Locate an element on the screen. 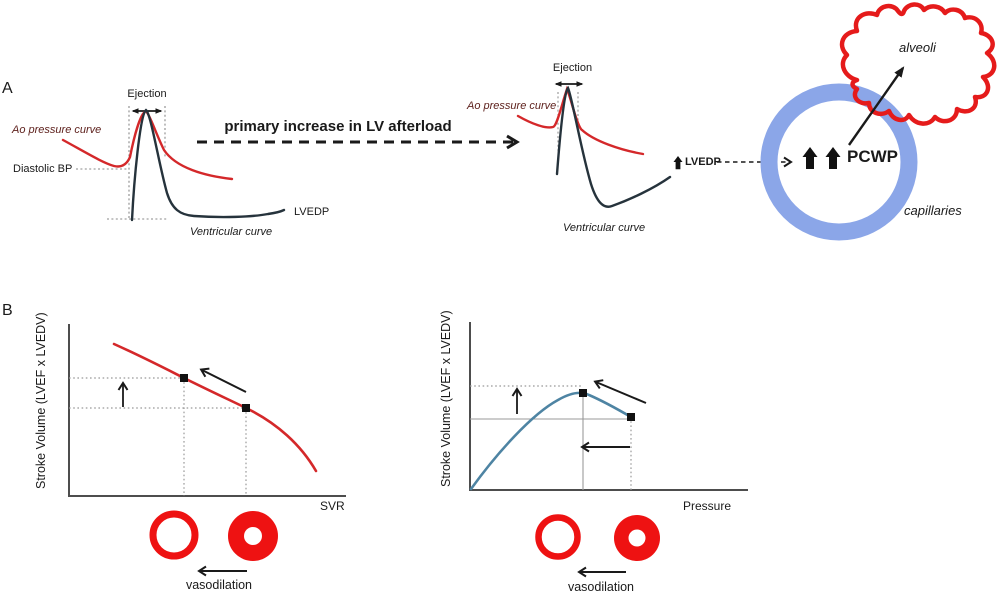 The height and width of the screenshot is (596, 1000). svr-chart-xlabel: SVR is located at coordinates (332, 506).